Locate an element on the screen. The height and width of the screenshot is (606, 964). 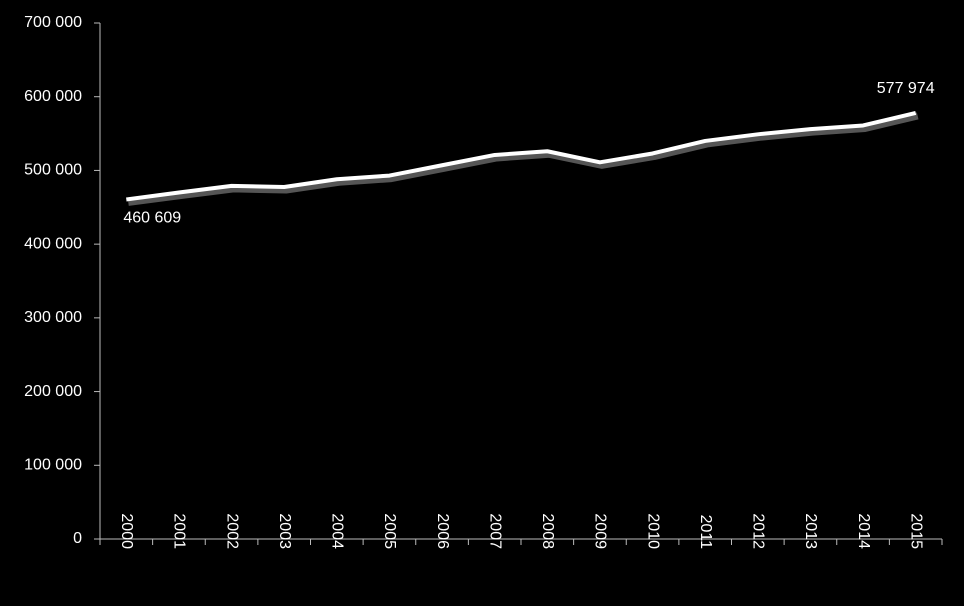
line-shadow is located at coordinates (523, 159).